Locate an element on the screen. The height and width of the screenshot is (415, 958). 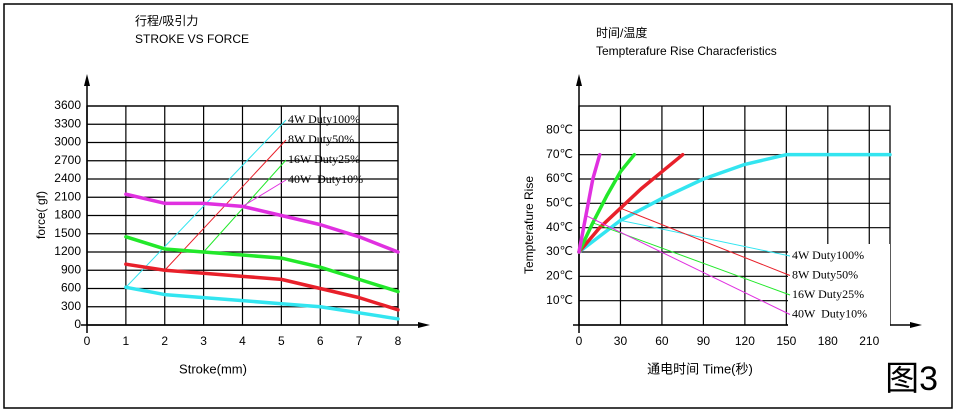
x-tick-label: 30 is located at coordinates (621, 341).